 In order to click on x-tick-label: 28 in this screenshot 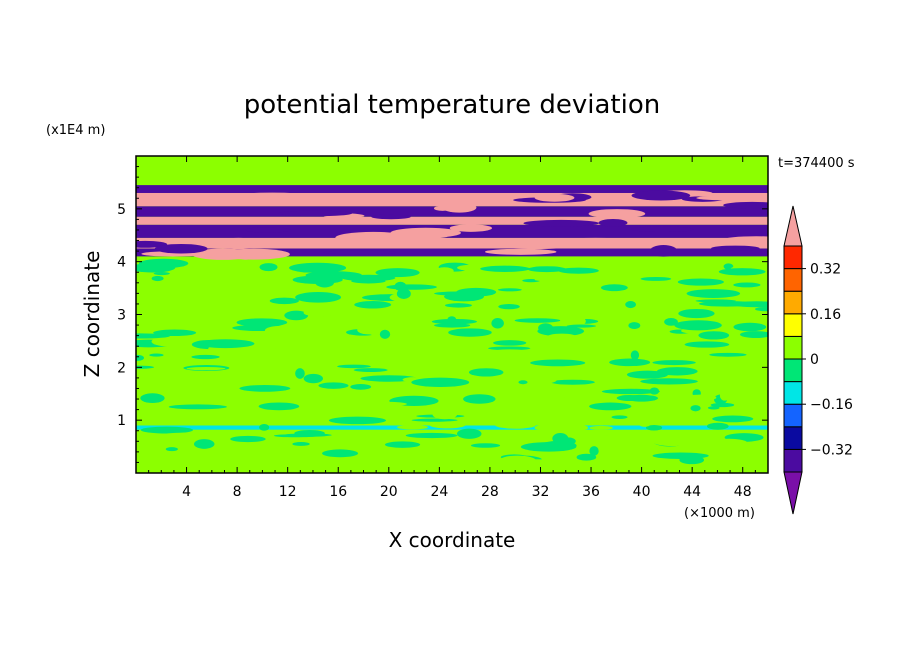, I will do `click(490, 492)`.